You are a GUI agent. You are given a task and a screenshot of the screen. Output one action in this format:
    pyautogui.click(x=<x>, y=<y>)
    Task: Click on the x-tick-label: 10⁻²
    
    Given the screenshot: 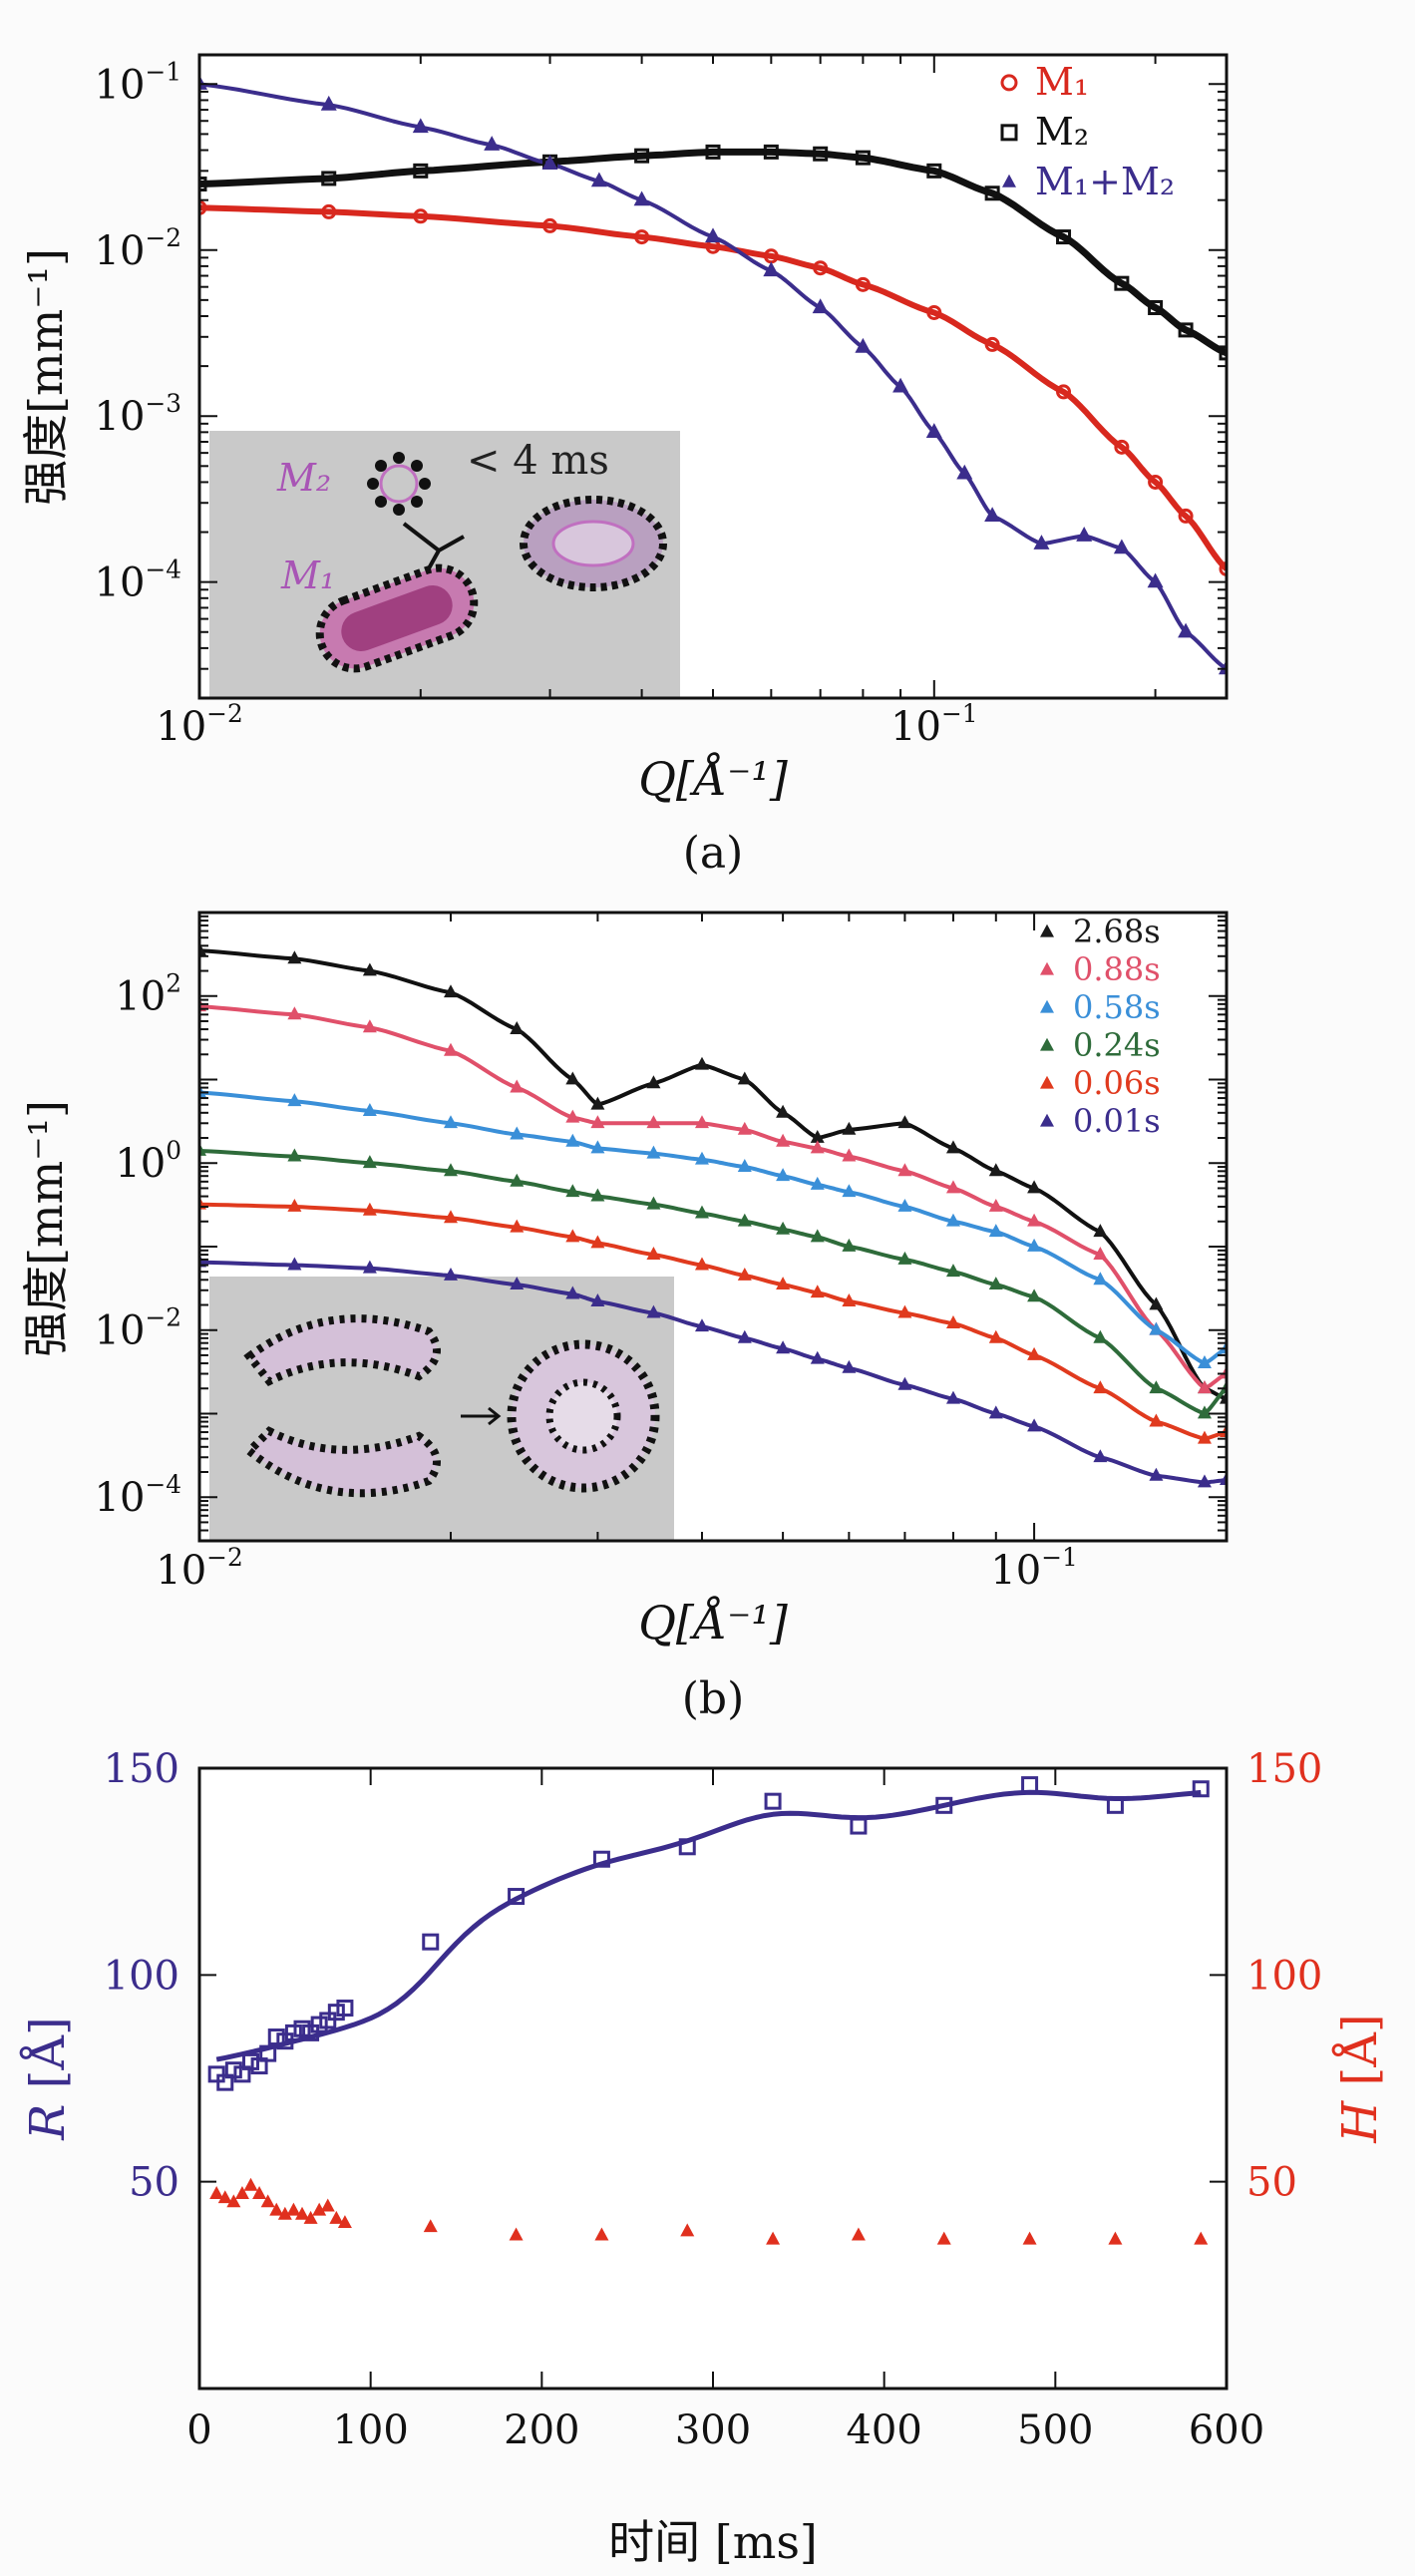 What is the action you would take?
    pyautogui.click(x=199, y=1569)
    